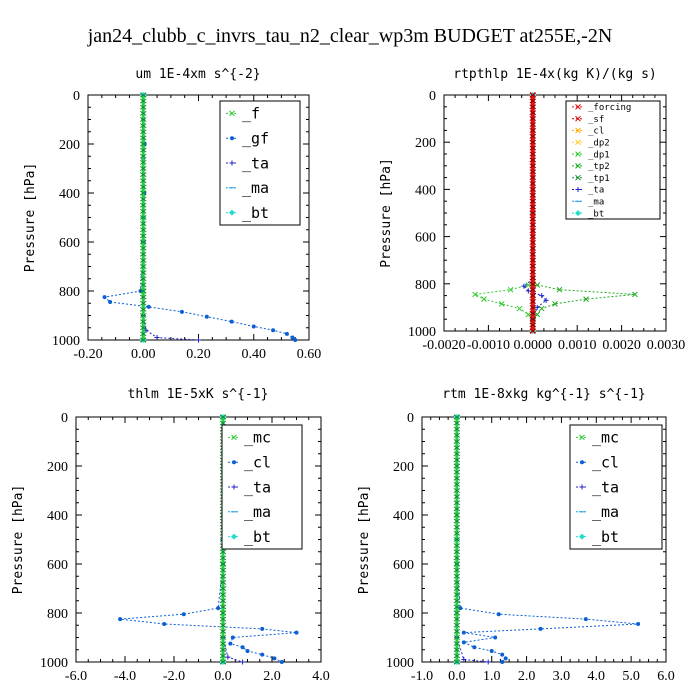 This screenshot has width=700, height=700. I want to click on legend-item-bt: _bt, so click(588, 214).